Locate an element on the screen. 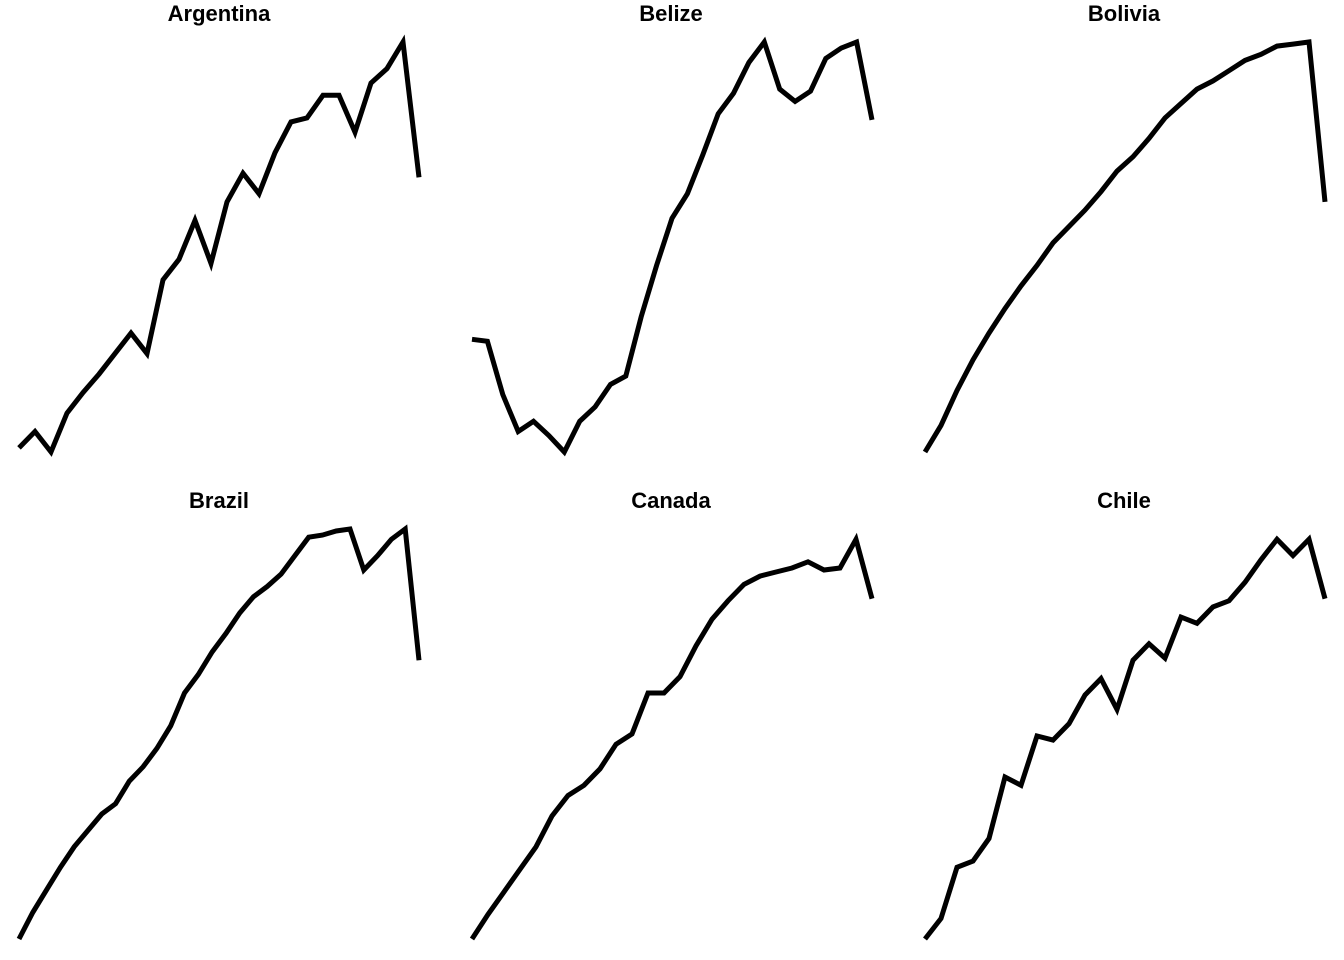 The width and height of the screenshot is (1344, 960). panel-title: Canada is located at coordinates (671, 500).